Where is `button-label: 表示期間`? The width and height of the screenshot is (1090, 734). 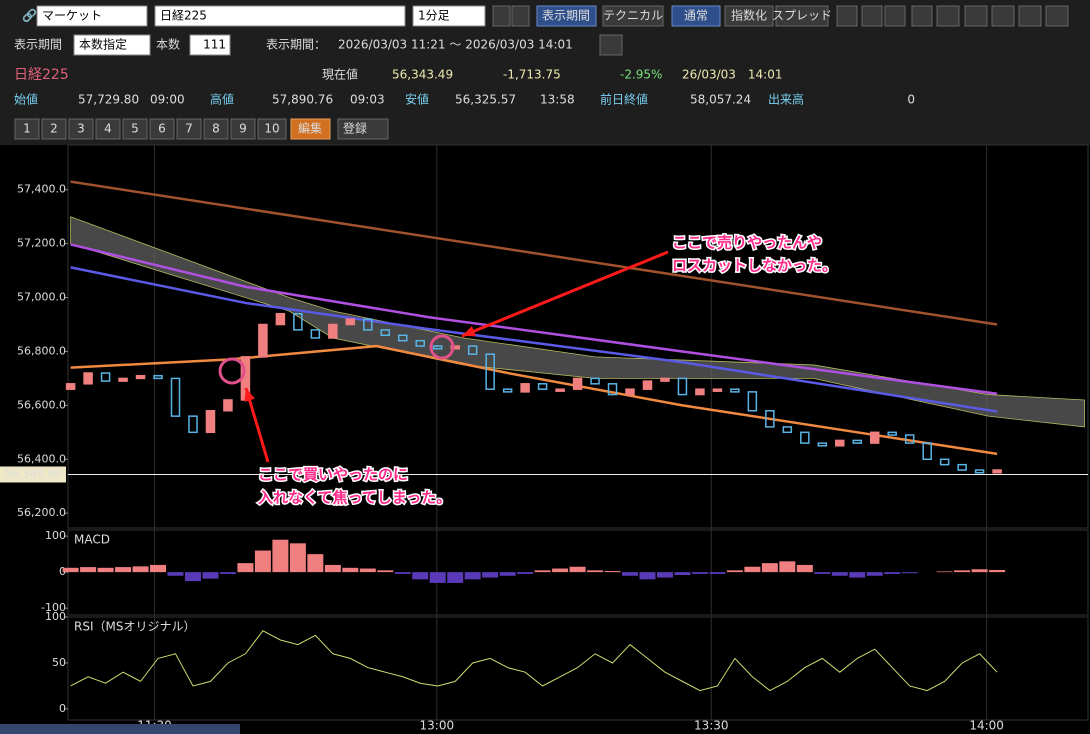
button-label: 表示期間 is located at coordinates (566, 16).